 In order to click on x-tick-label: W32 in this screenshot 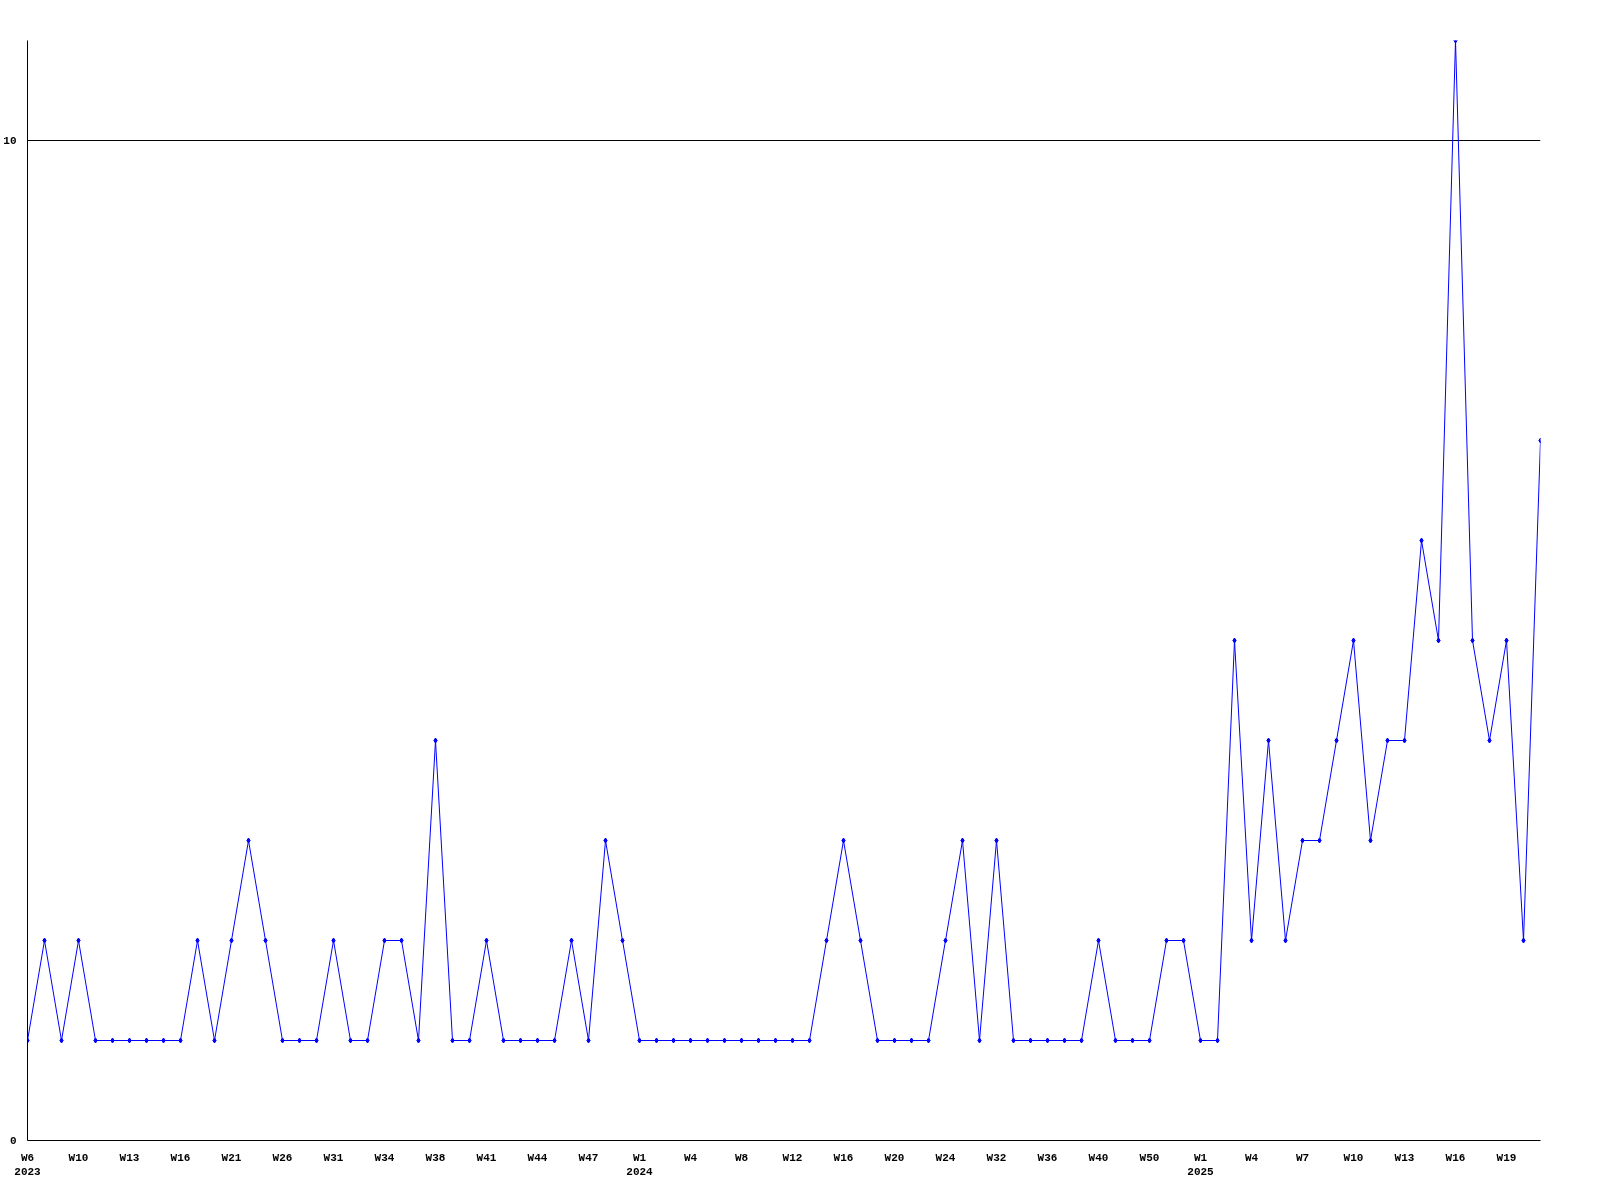, I will do `click(996, 1157)`.